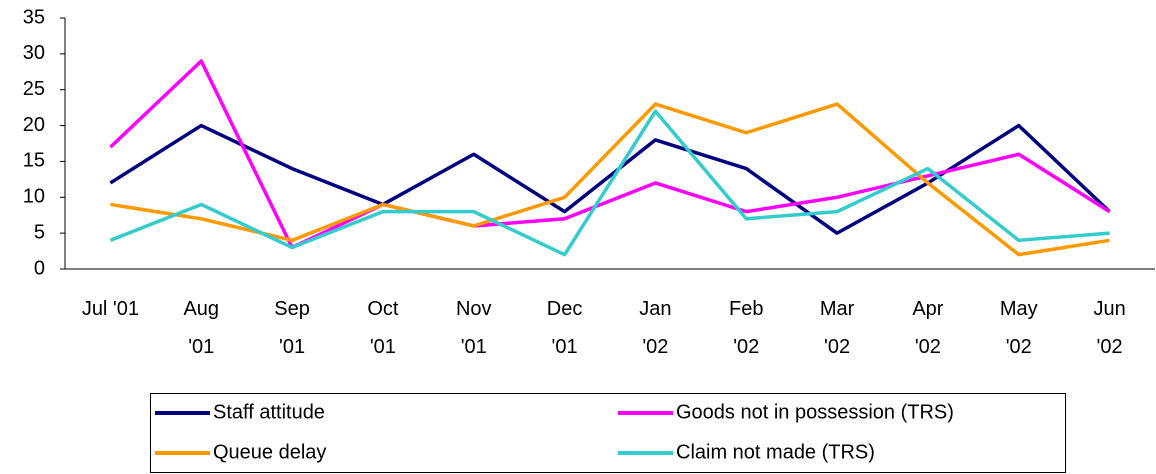 The height and width of the screenshot is (474, 1156). I want to click on x-tick-label: Jul '01, so click(110, 309).